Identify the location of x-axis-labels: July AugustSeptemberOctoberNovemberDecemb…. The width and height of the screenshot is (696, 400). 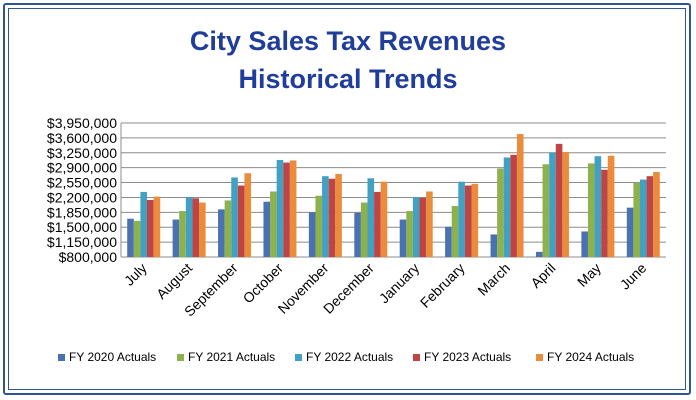
(385, 290).